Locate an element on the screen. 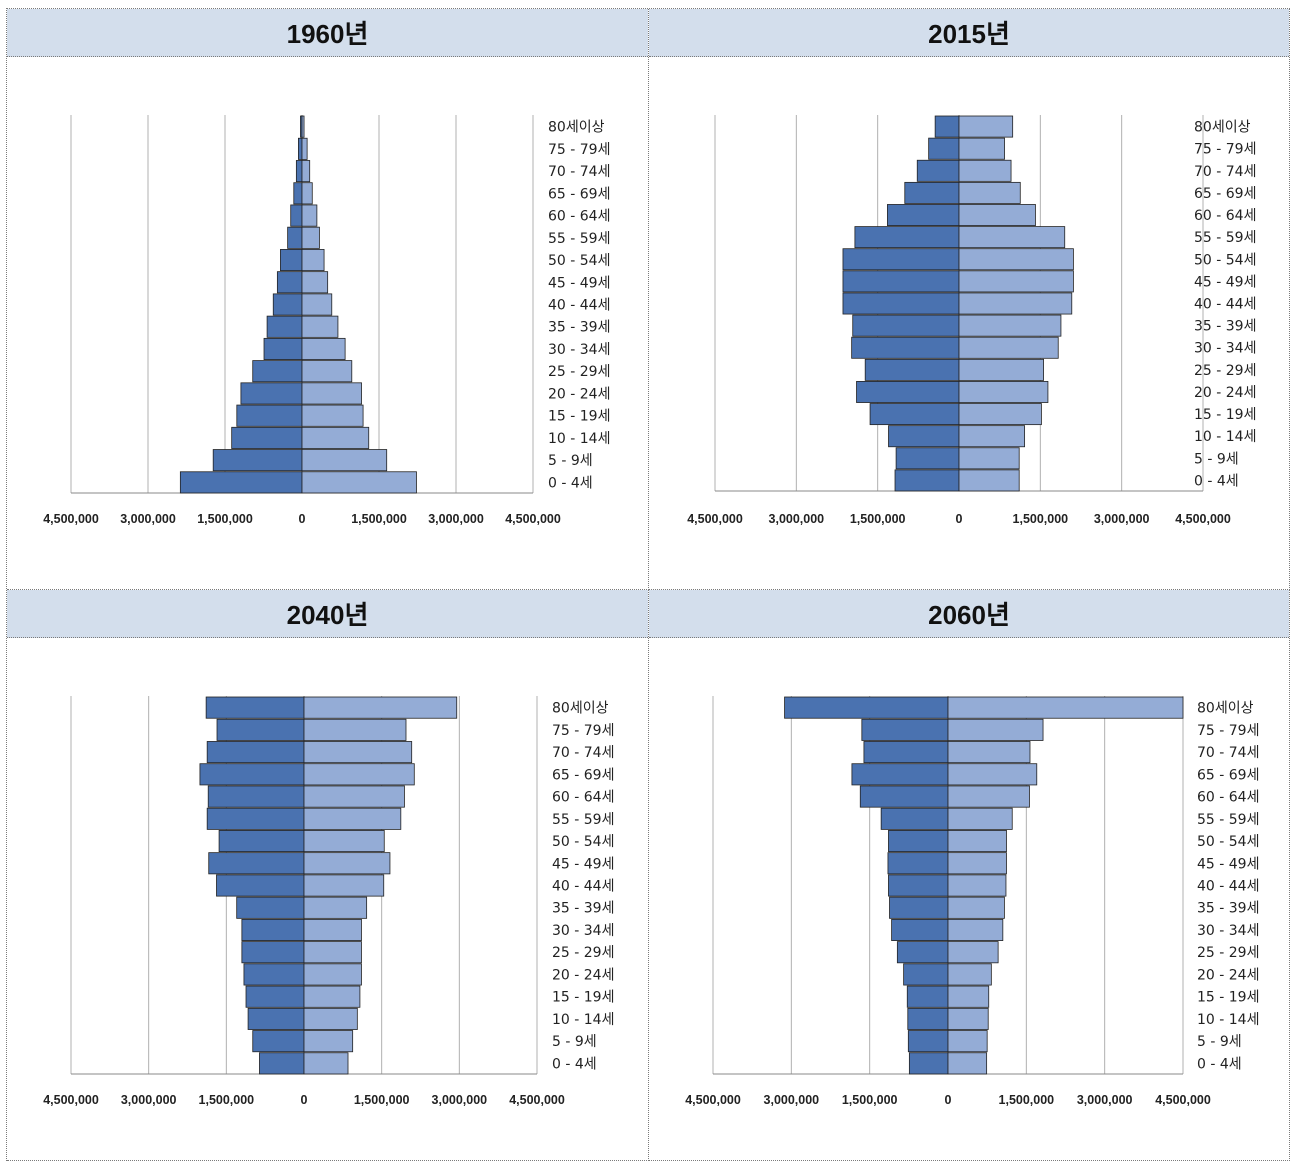 Image resolution: width=1290 pixels, height=1162 pixels. age-label: 75 - 79세 is located at coordinates (583, 731).